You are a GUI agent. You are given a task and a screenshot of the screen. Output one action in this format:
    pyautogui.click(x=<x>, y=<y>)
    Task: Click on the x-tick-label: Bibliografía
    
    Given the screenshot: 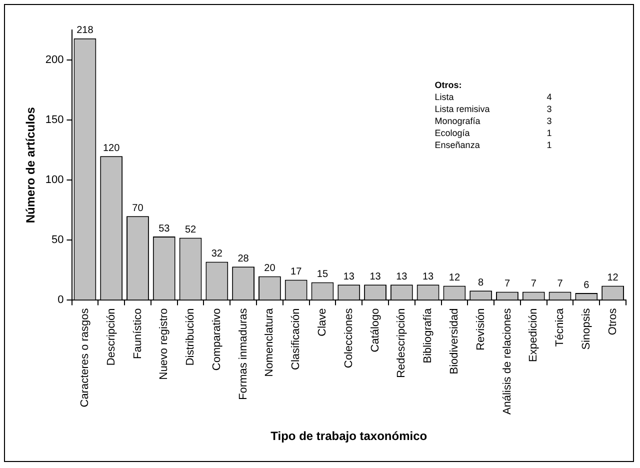 What is the action you would take?
    pyautogui.click(x=428, y=335)
    